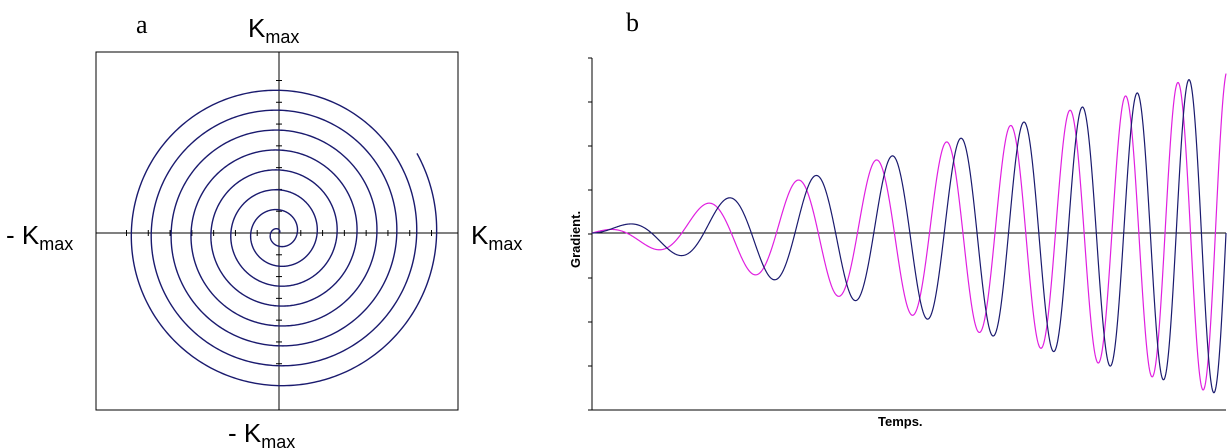  I want to click on panel-a-letter: a, so click(142, 24).